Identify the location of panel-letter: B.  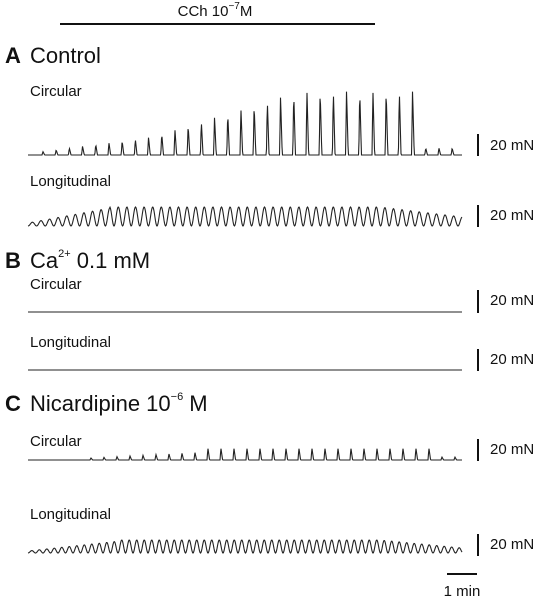
(13, 260).